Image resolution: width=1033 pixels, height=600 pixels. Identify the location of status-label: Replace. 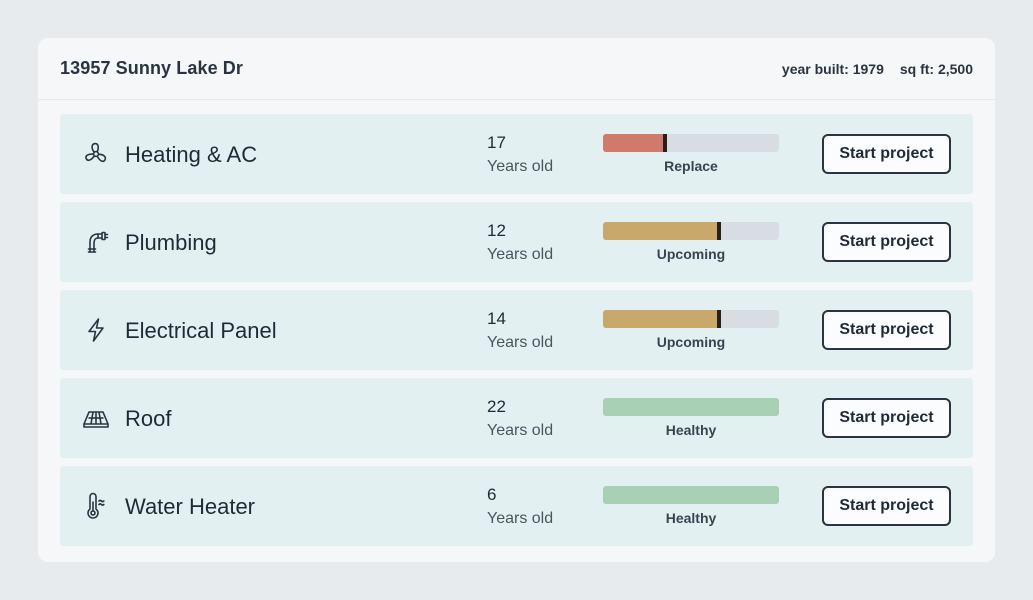
(691, 166).